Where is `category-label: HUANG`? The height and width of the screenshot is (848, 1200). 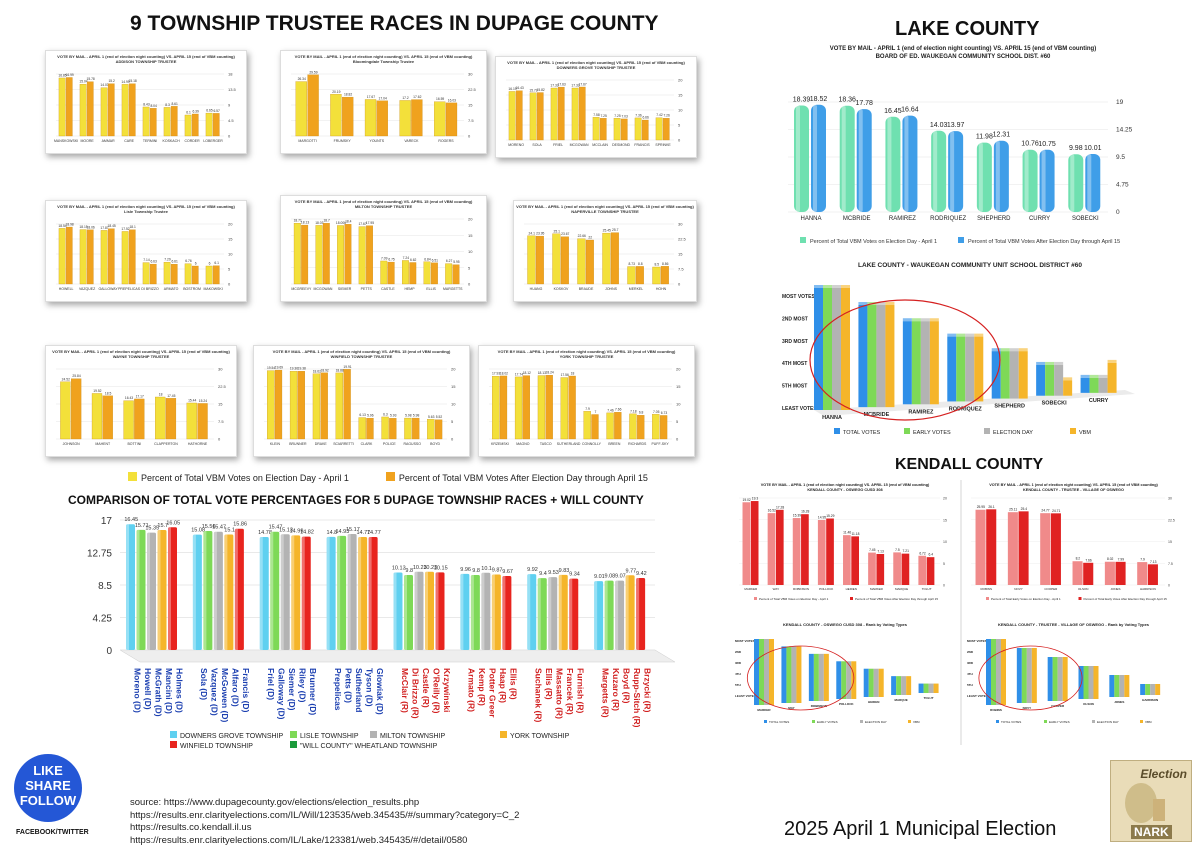 category-label: HUANG is located at coordinates (536, 289).